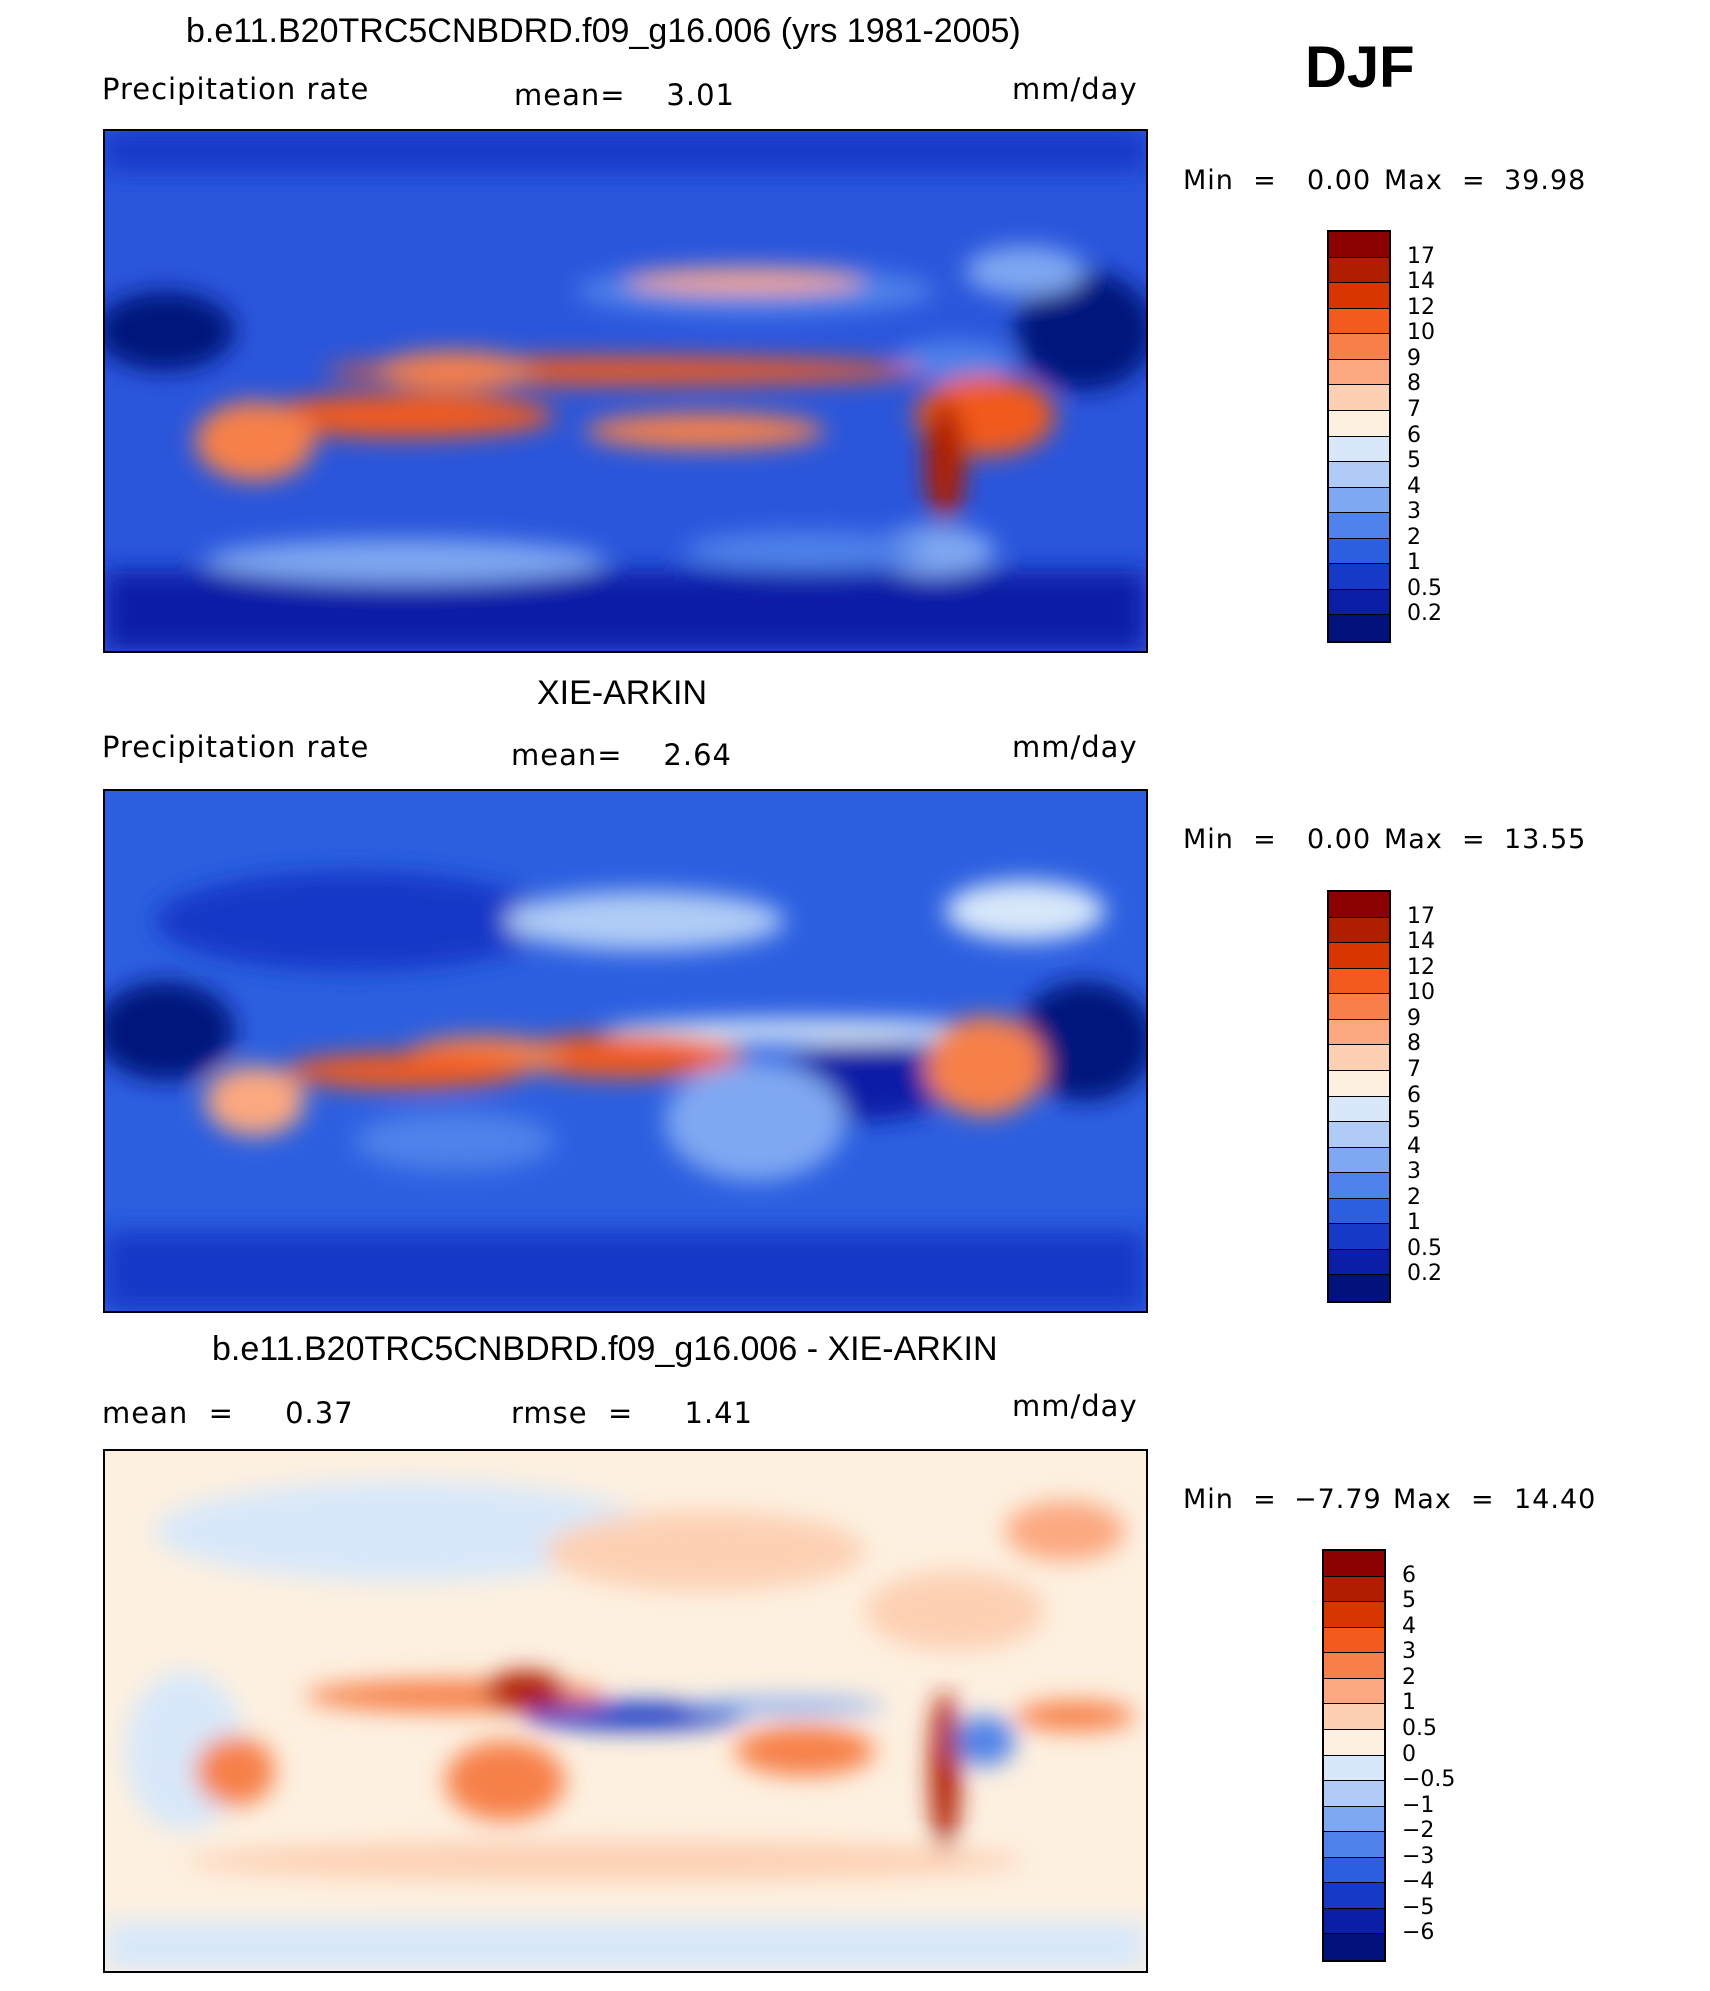  What do you see at coordinates (236, 89) in the screenshot?
I see `panel1-variable-label: Precipitation rate` at bounding box center [236, 89].